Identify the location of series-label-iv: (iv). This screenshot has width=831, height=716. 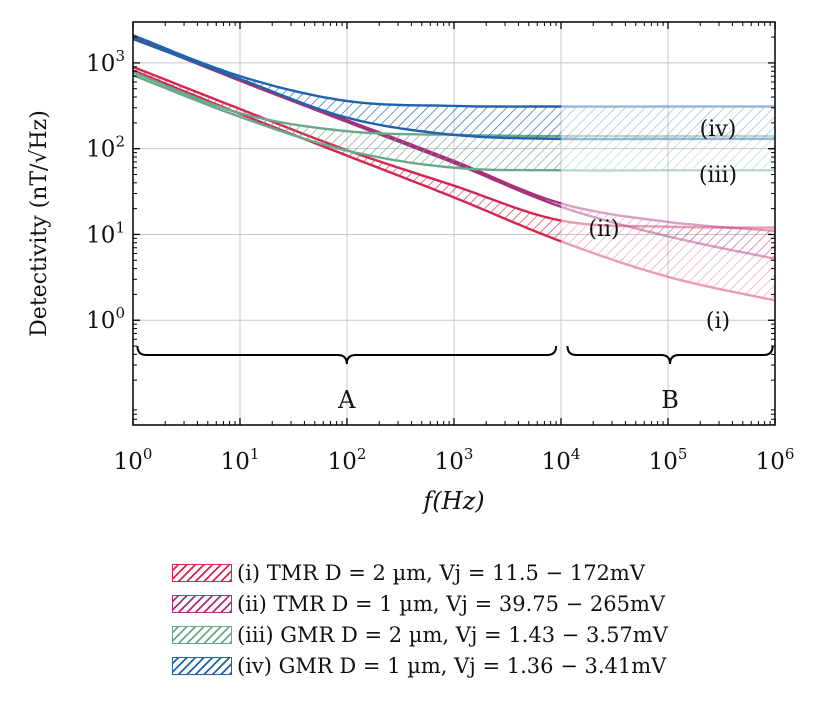
(718, 129).